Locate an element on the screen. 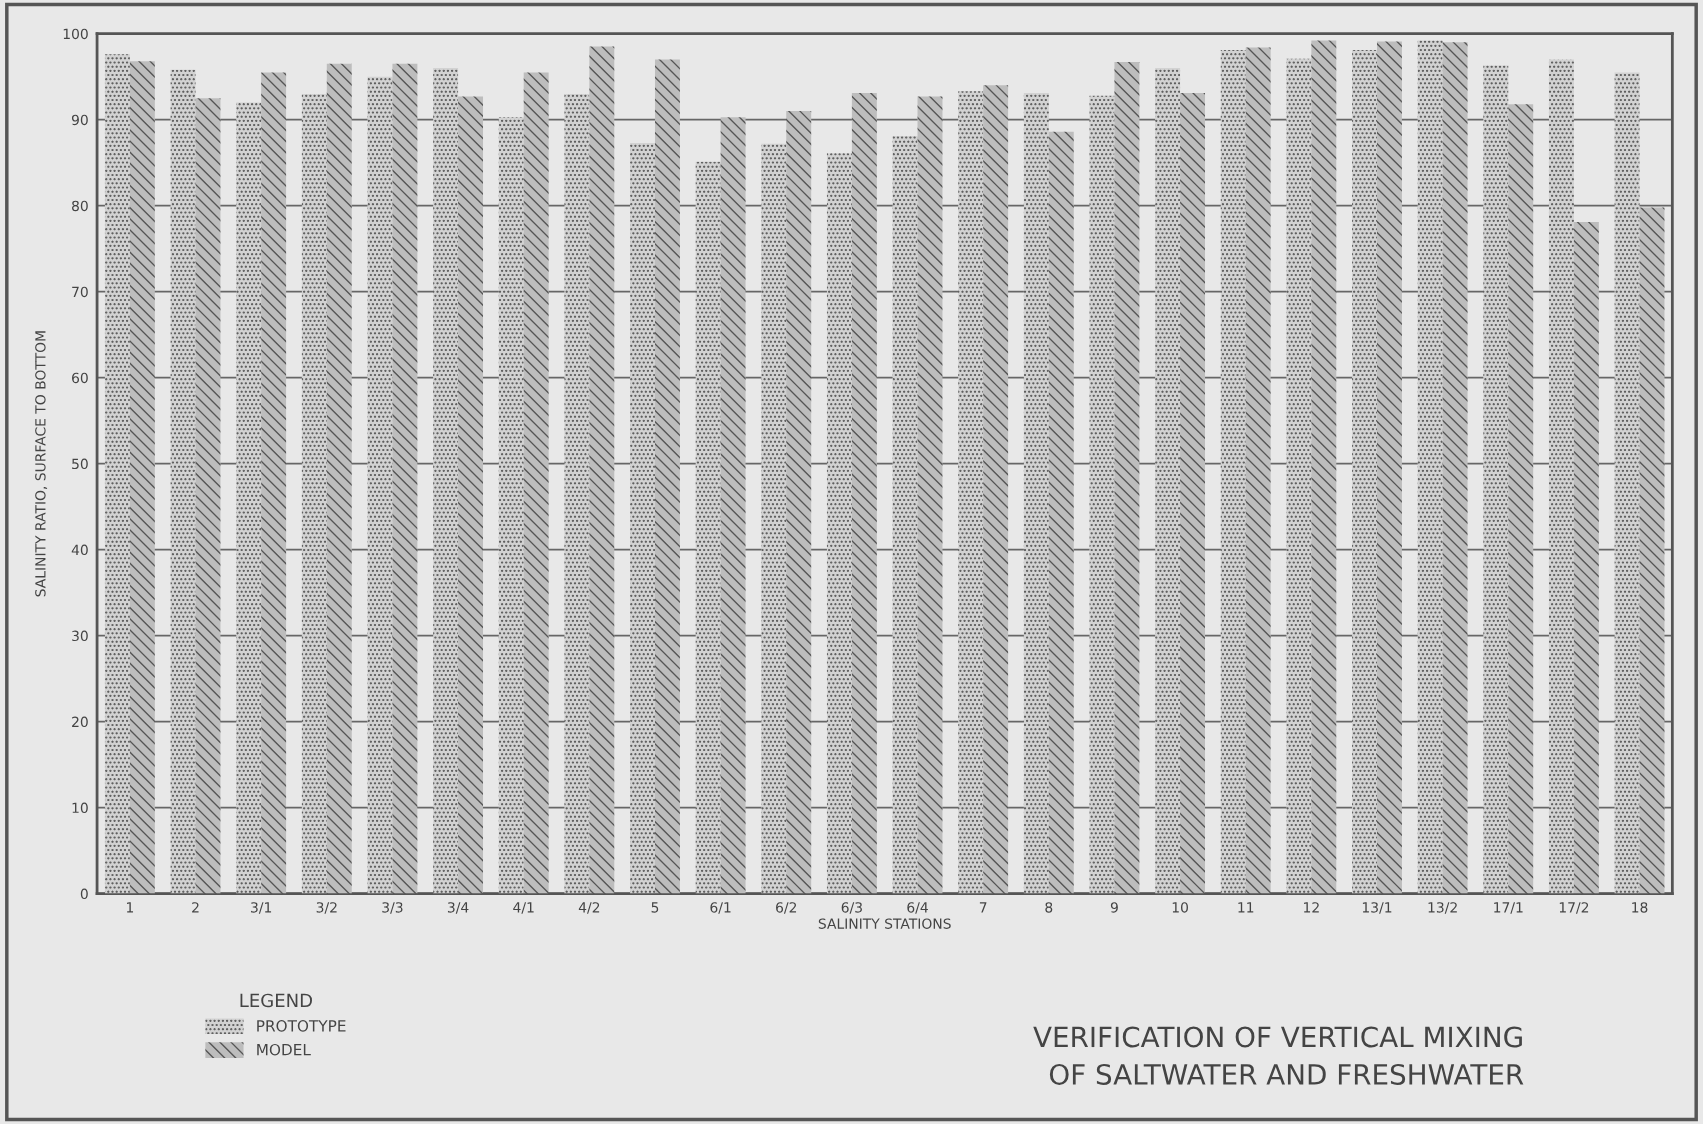 The image size is (1703, 1124). x-tick-label: 2 is located at coordinates (195, 907).